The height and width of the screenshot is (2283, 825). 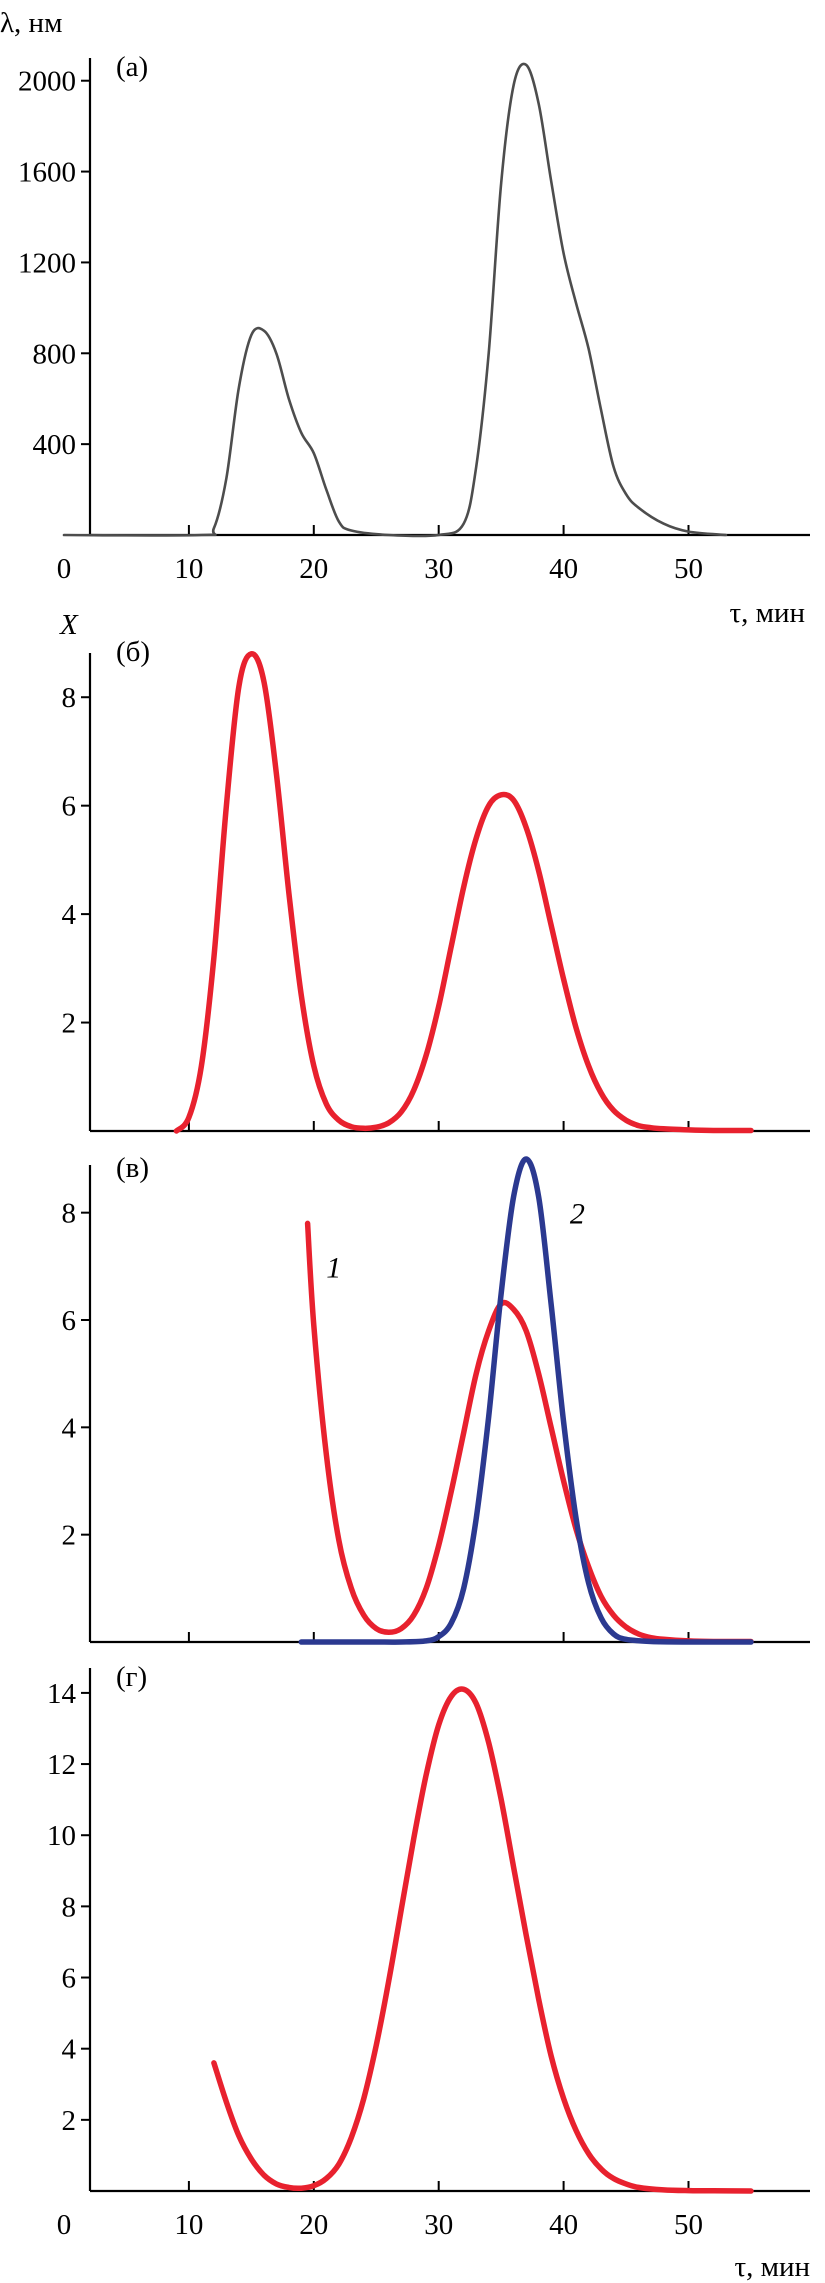 What do you see at coordinates (69, 2050) in the screenshot?
I see `panel-d-ytick-label: 4` at bounding box center [69, 2050].